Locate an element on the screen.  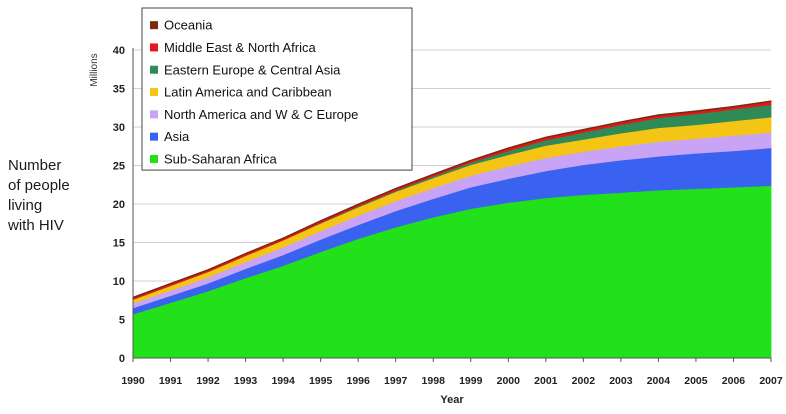
y-axis-label: Millions is located at coordinates (94, 69).